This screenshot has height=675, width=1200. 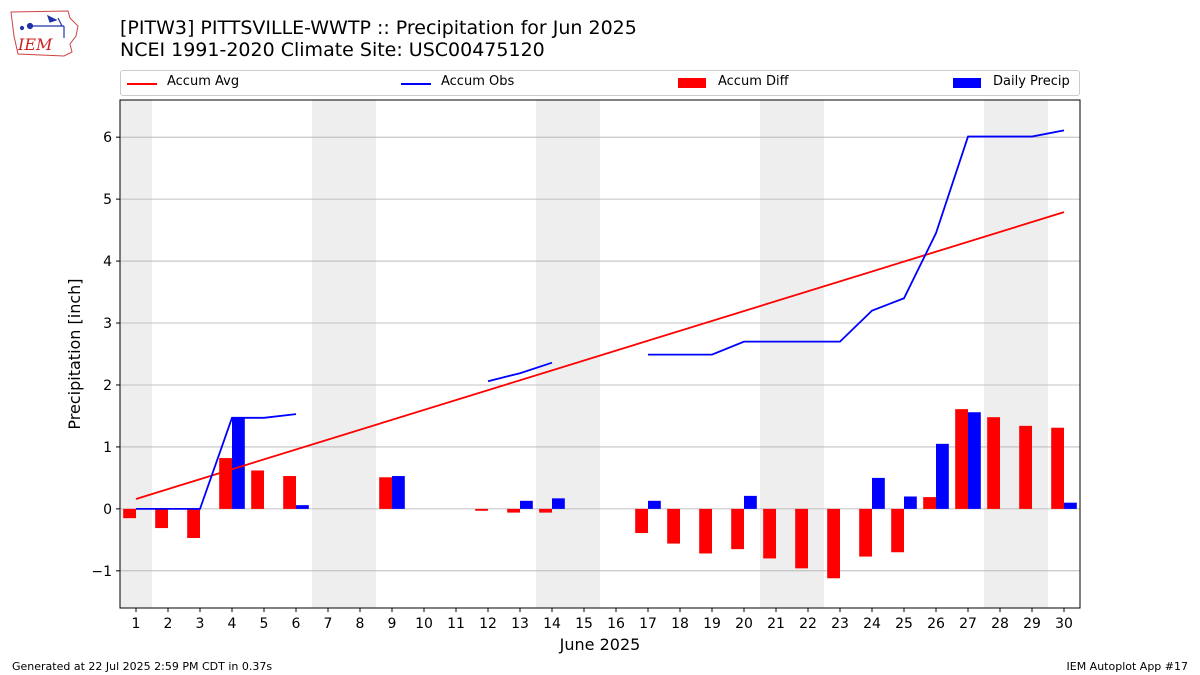 I want to click on legend-label-daily-precip: Daily Precip, so click(x=1031, y=81).